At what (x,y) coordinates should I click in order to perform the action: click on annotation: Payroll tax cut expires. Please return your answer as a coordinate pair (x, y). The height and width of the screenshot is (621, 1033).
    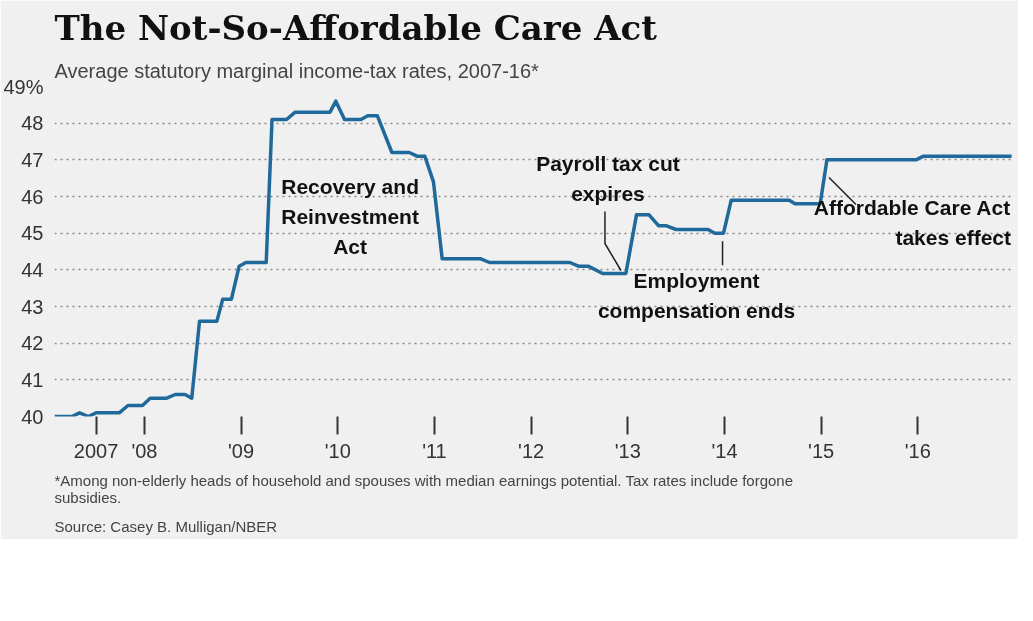
    Looking at the image, I should click on (608, 178).